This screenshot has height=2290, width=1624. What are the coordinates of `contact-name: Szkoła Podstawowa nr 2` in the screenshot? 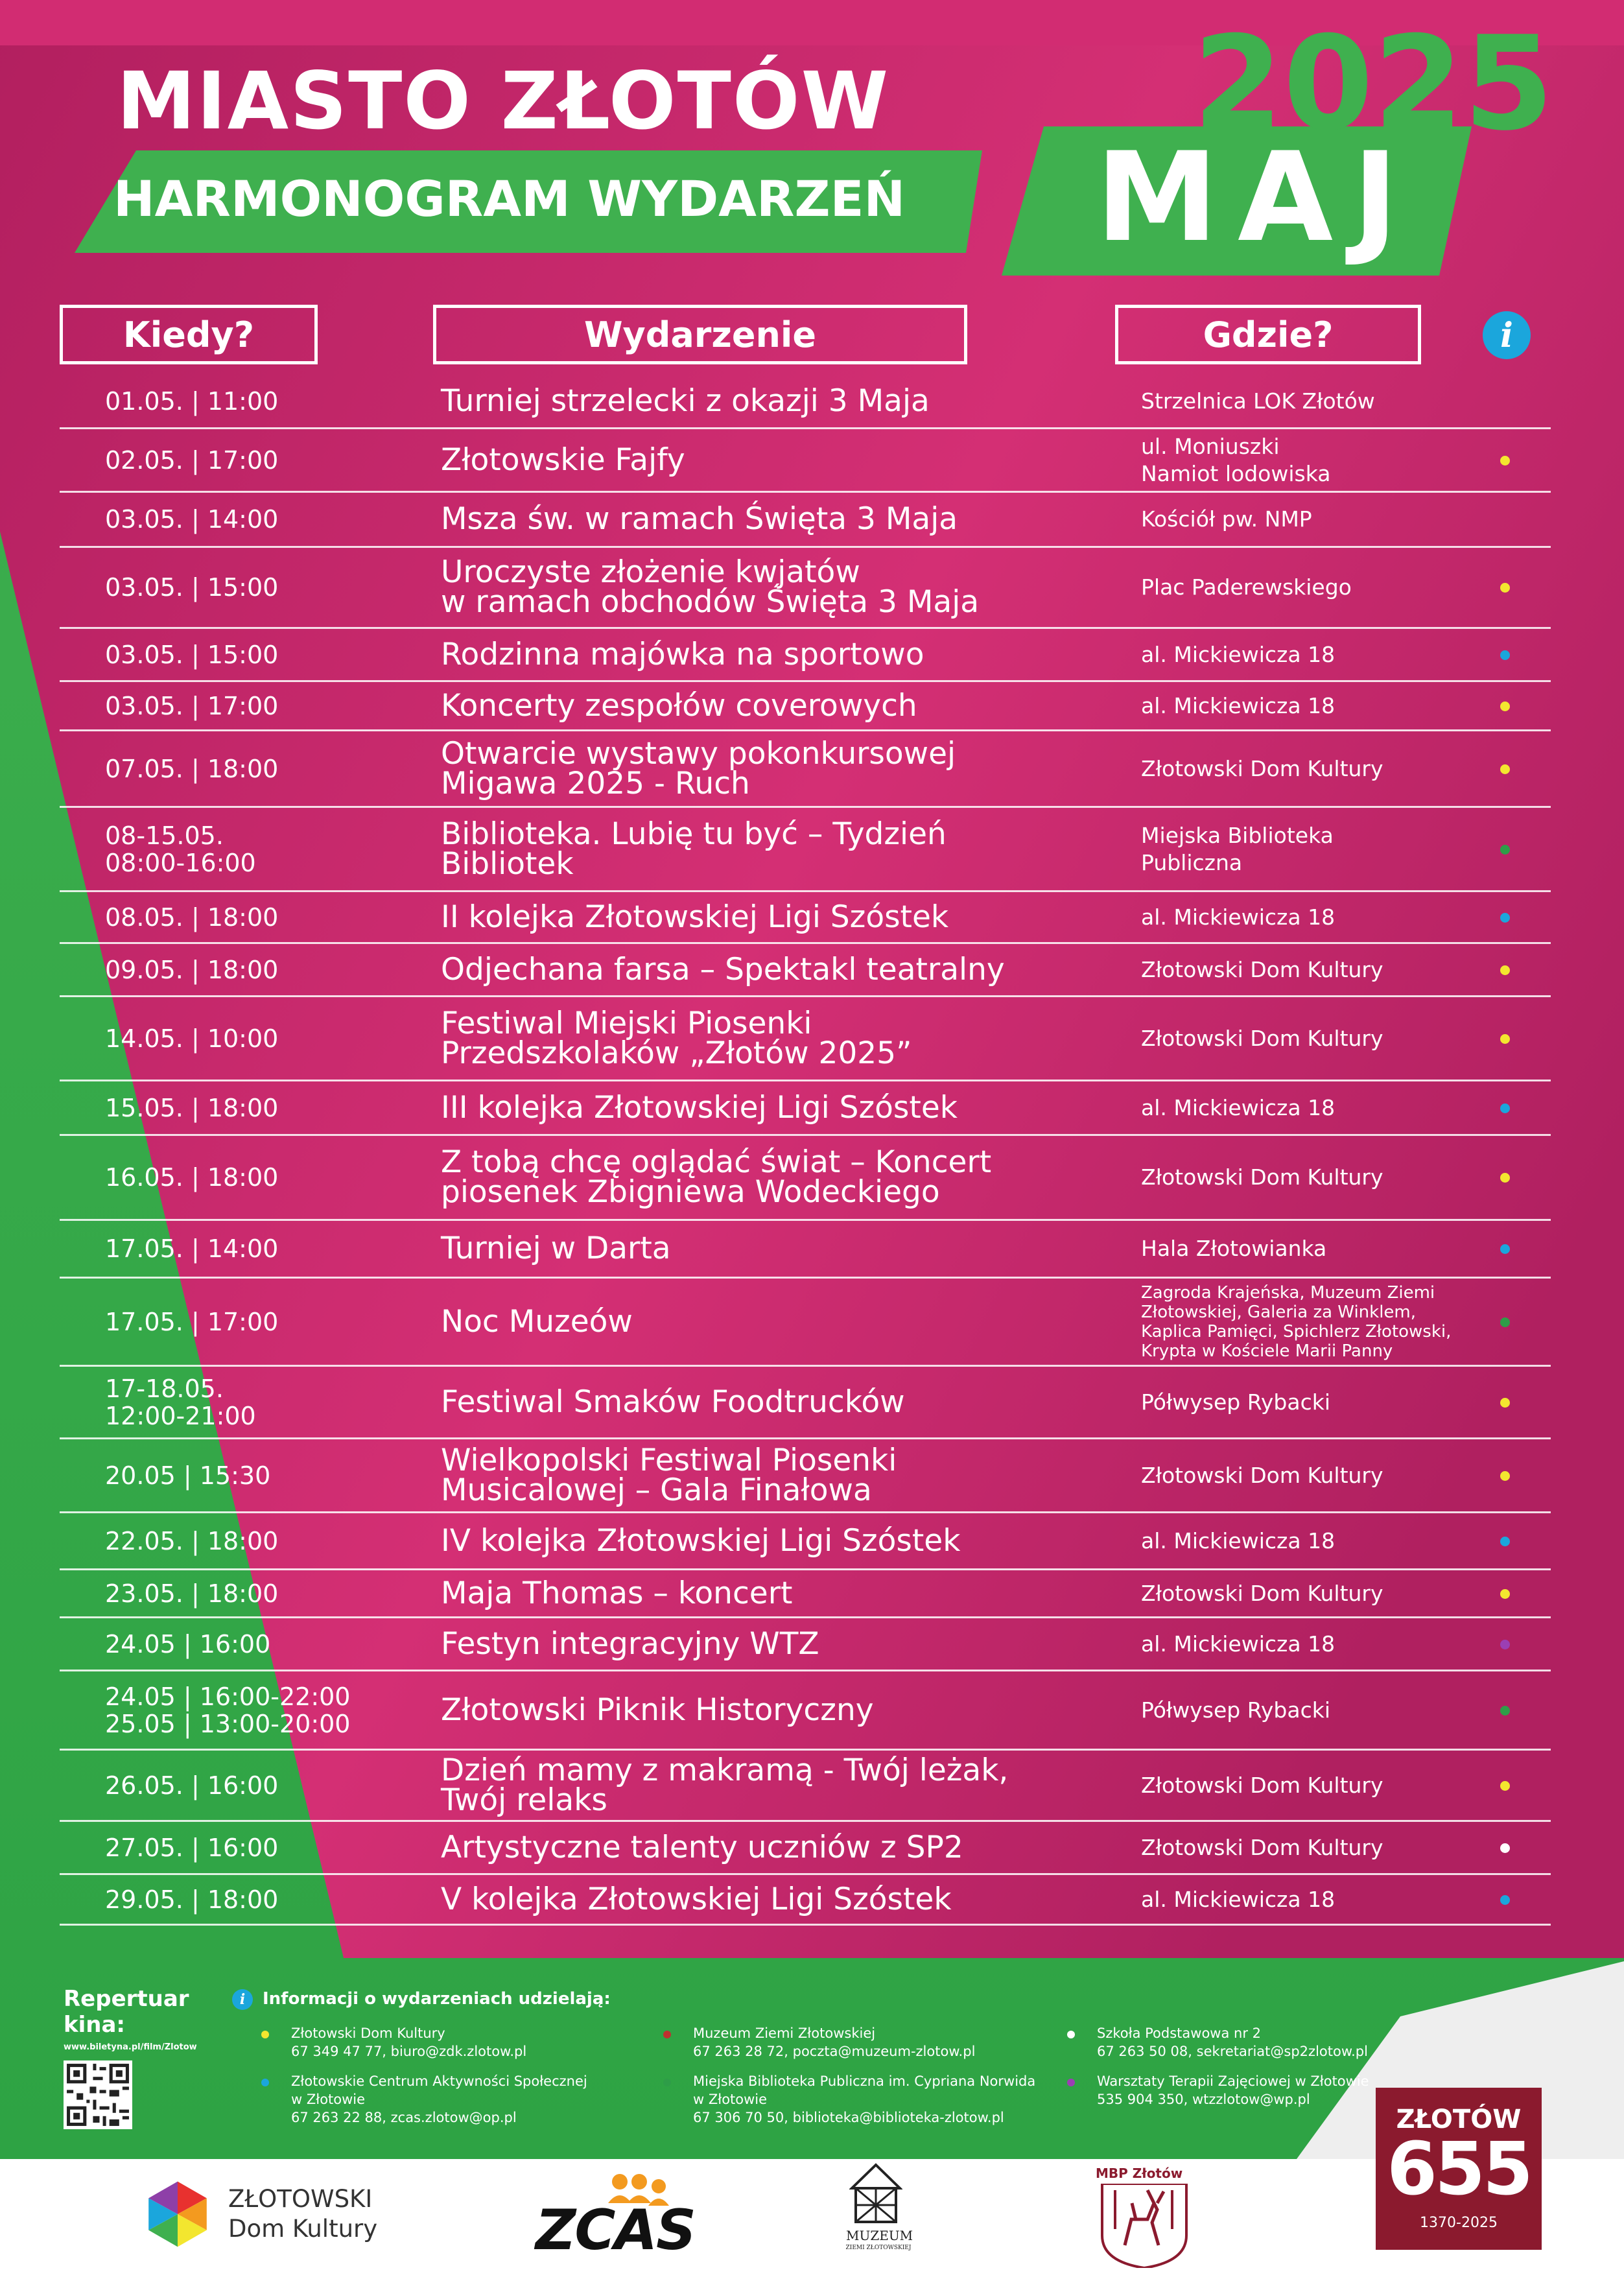 It's located at (1179, 2033).